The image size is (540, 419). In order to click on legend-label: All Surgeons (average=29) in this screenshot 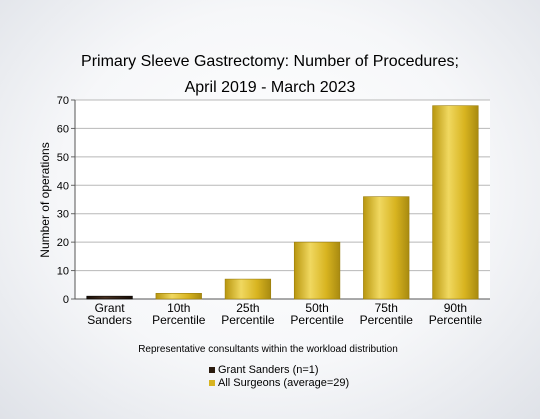, I will do `click(283, 383)`.